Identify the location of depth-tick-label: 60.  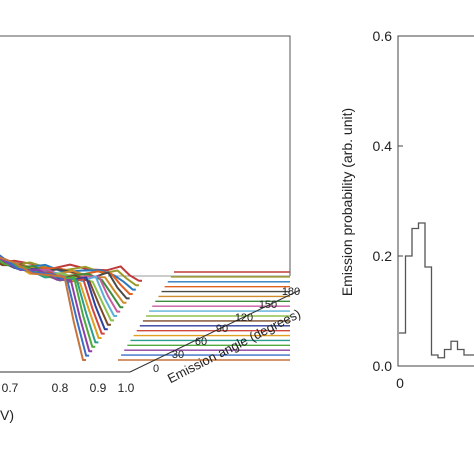
(201, 342).